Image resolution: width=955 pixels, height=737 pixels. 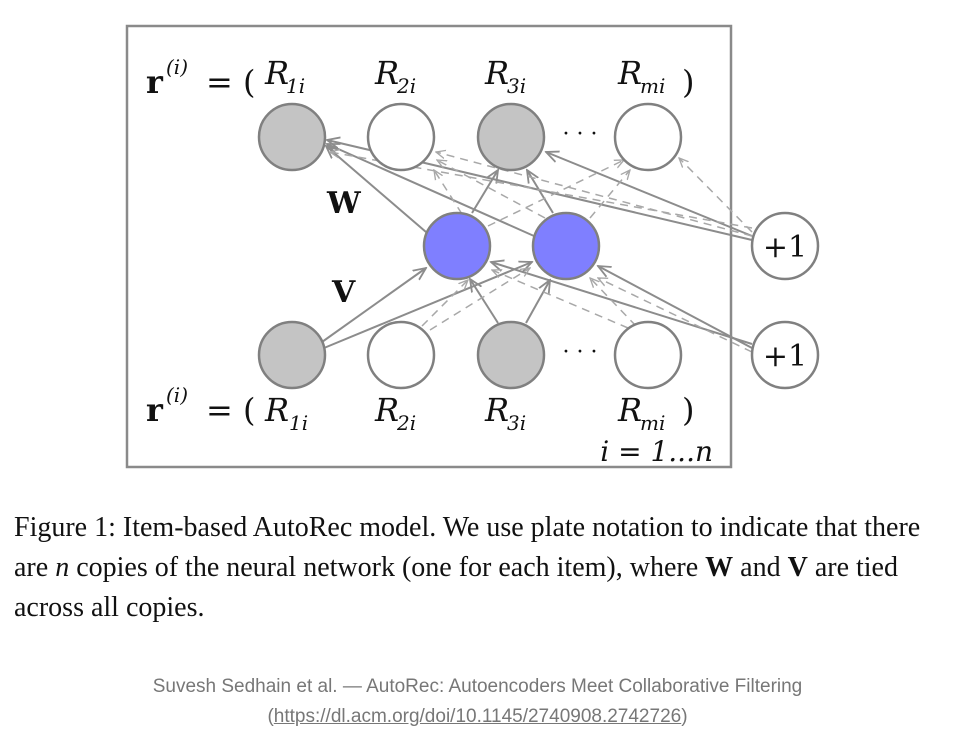 What do you see at coordinates (470, 137) in the screenshot?
I see `output-layer` at bounding box center [470, 137].